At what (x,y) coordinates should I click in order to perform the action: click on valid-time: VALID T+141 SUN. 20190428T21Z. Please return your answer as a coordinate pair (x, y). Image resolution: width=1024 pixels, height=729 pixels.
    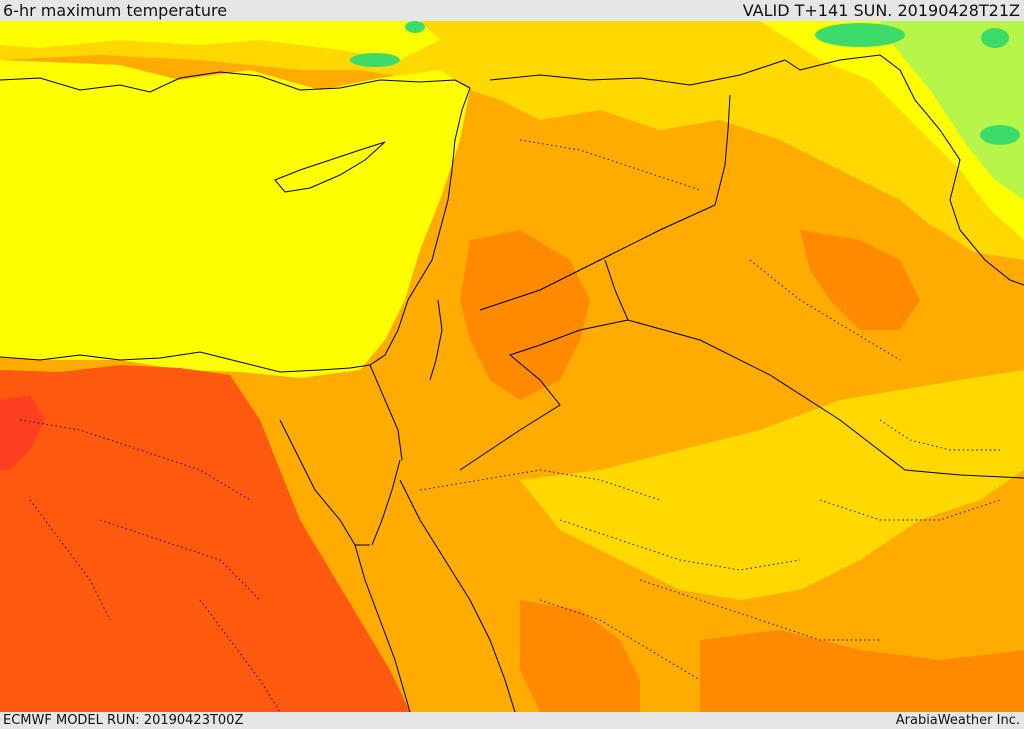
    Looking at the image, I should click on (881, 10).